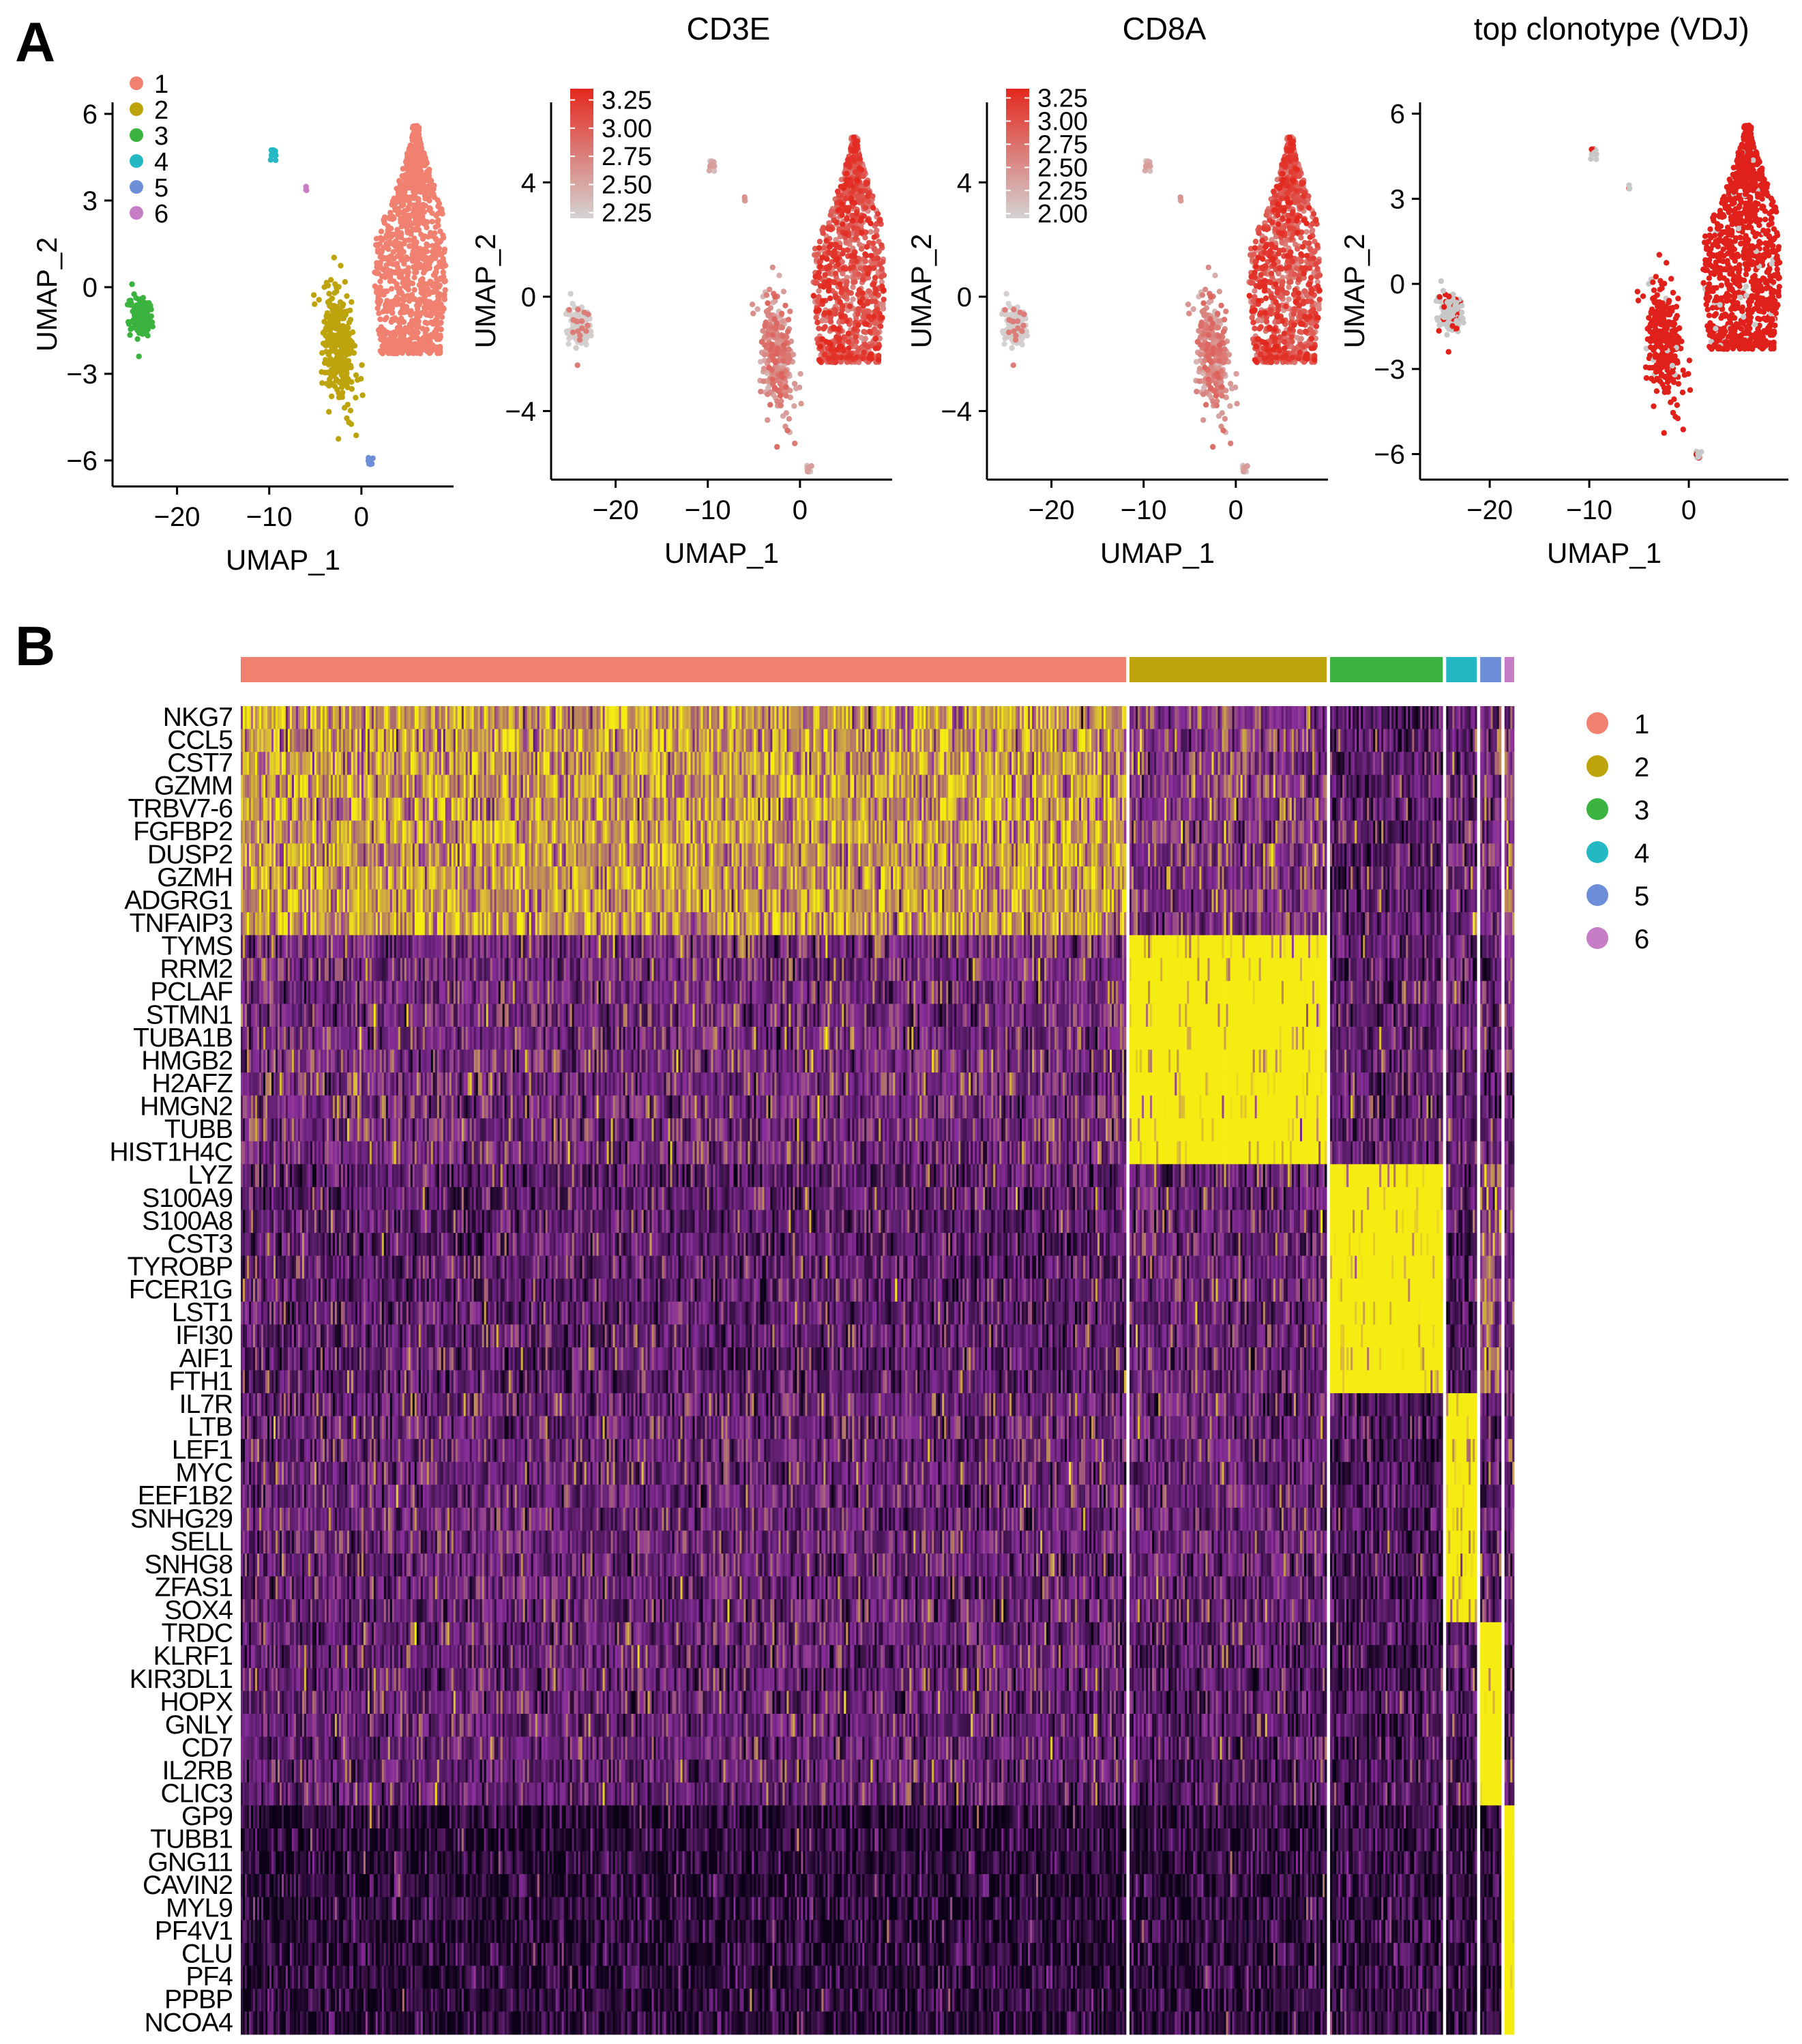 Image resolution: width=1802 pixels, height=2044 pixels. What do you see at coordinates (161, 110) in the screenshot?
I see `legend-label: 2` at bounding box center [161, 110].